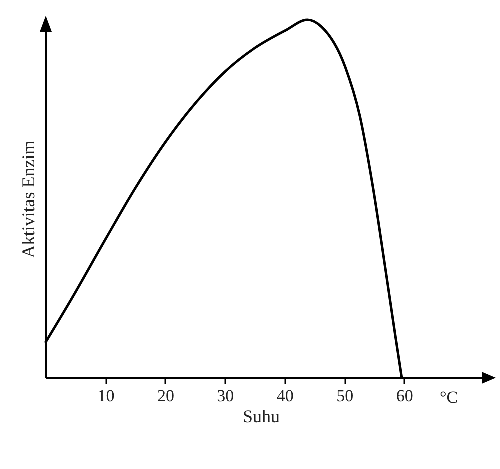 The width and height of the screenshot is (500, 469). What do you see at coordinates (261, 416) in the screenshot?
I see `x-axis-title: Suhu` at bounding box center [261, 416].